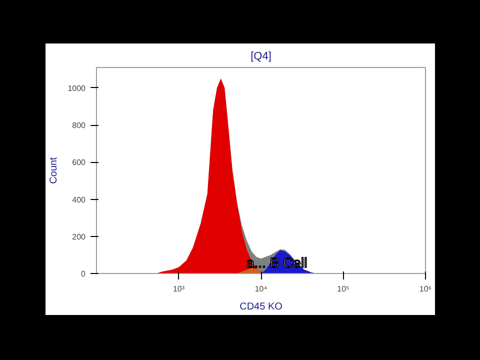 This screenshot has width=480, height=360. What do you see at coordinates (79, 125) in the screenshot?
I see `y-tick-label: 800` at bounding box center [79, 125].